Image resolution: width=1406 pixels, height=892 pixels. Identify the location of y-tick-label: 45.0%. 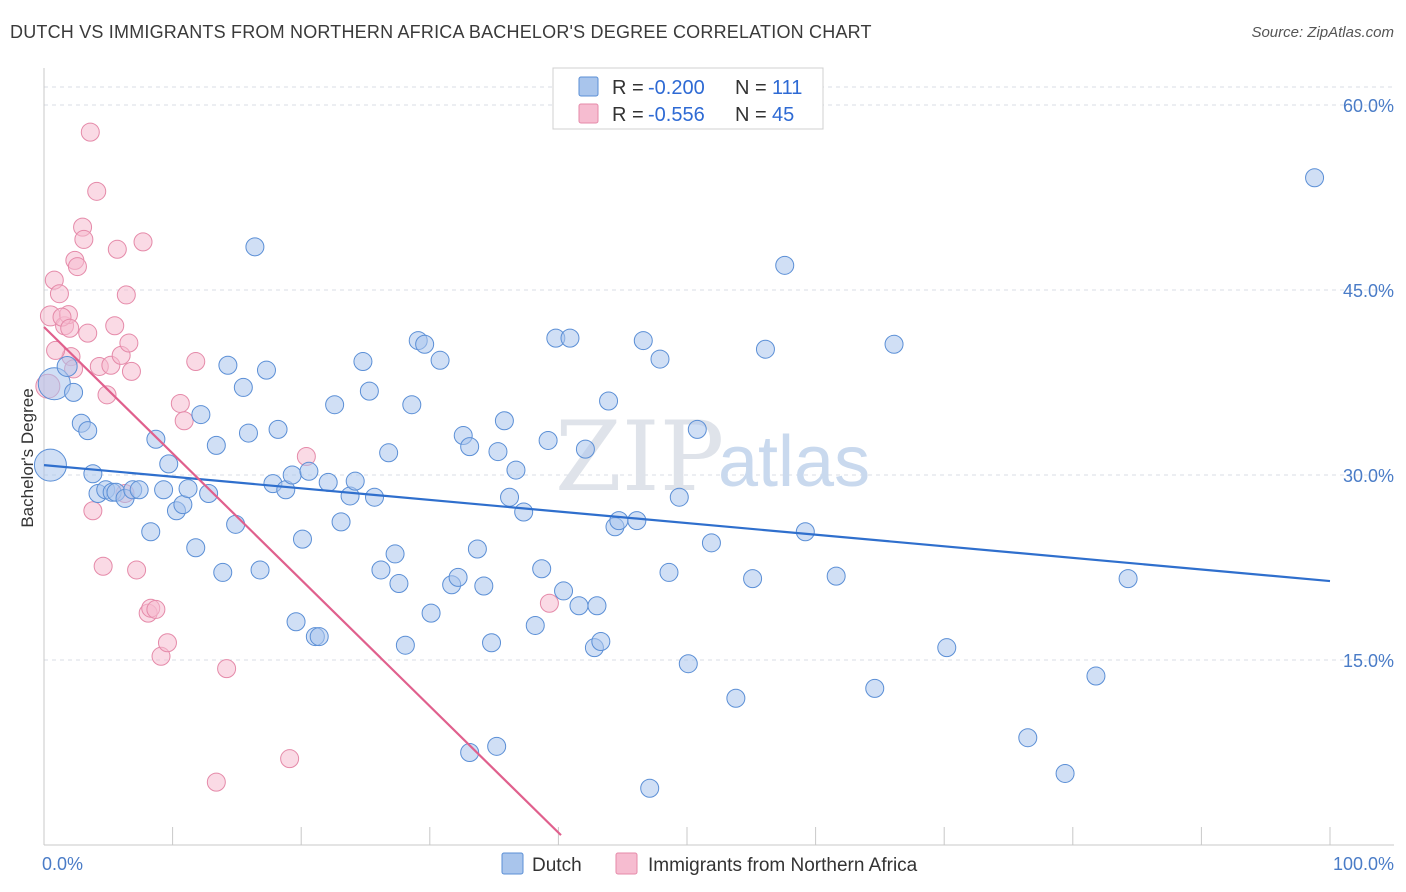
(1368, 291).